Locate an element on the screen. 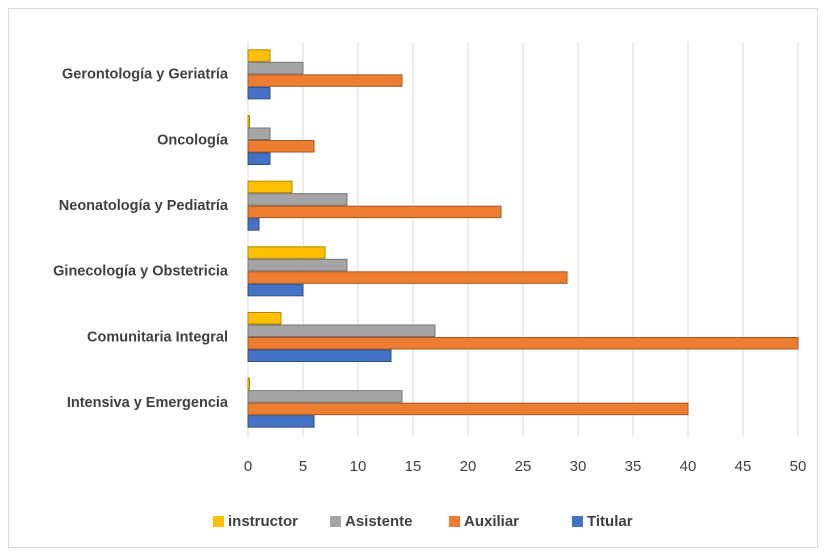  category-label: Neonatología y Pediatría is located at coordinates (144, 206).